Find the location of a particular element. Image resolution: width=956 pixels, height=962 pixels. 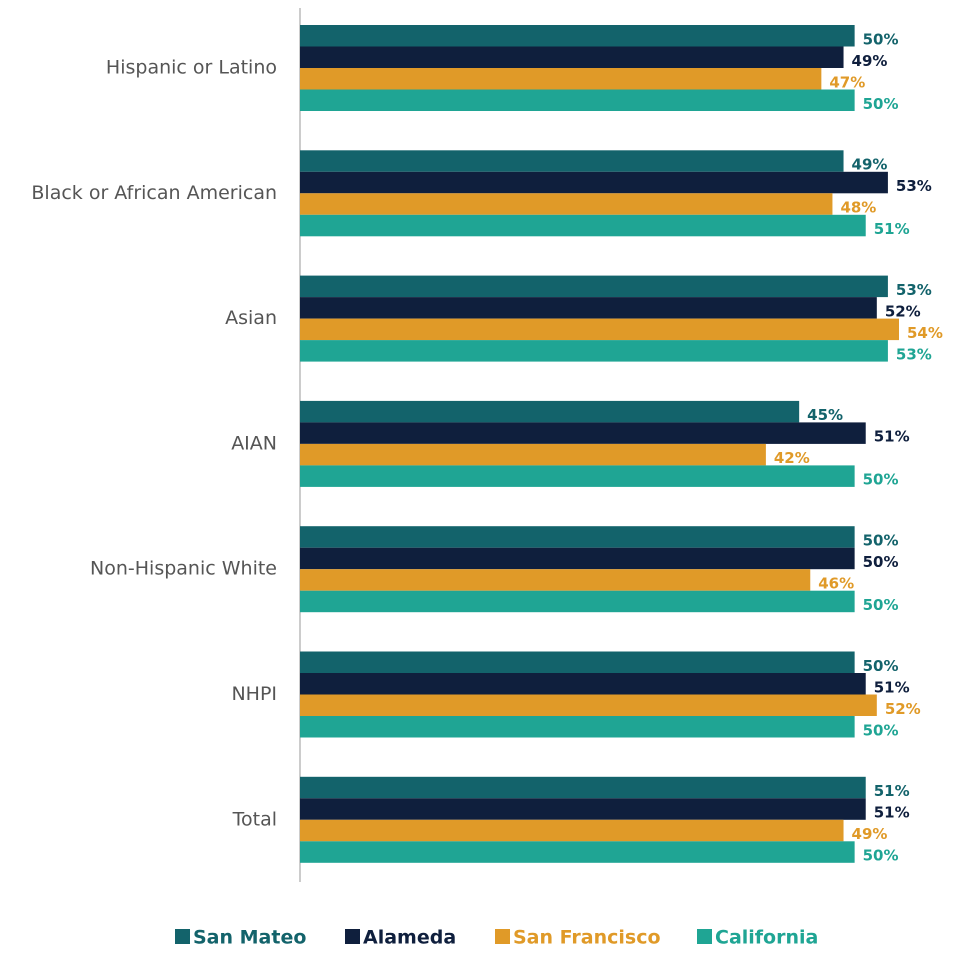

data-label: 42% is located at coordinates (792, 458).